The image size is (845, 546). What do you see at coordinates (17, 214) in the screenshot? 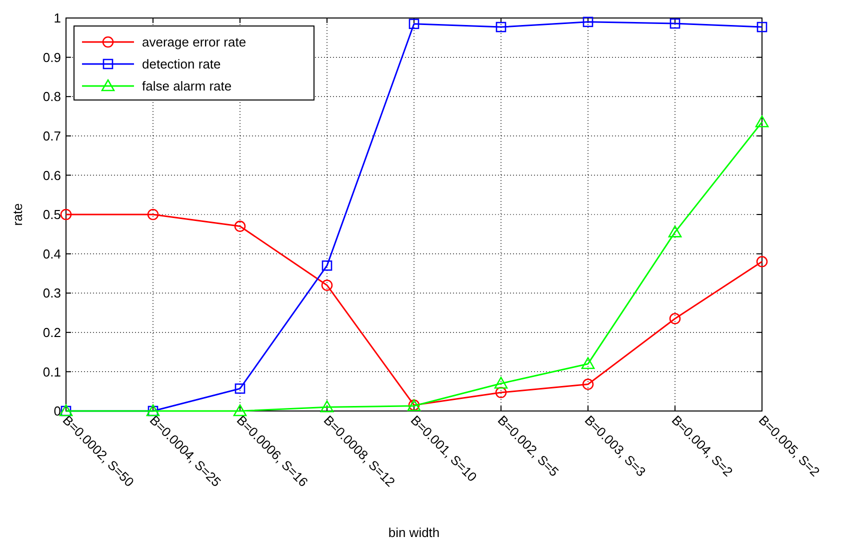
I see `y-axis-title: rate` at bounding box center [17, 214].